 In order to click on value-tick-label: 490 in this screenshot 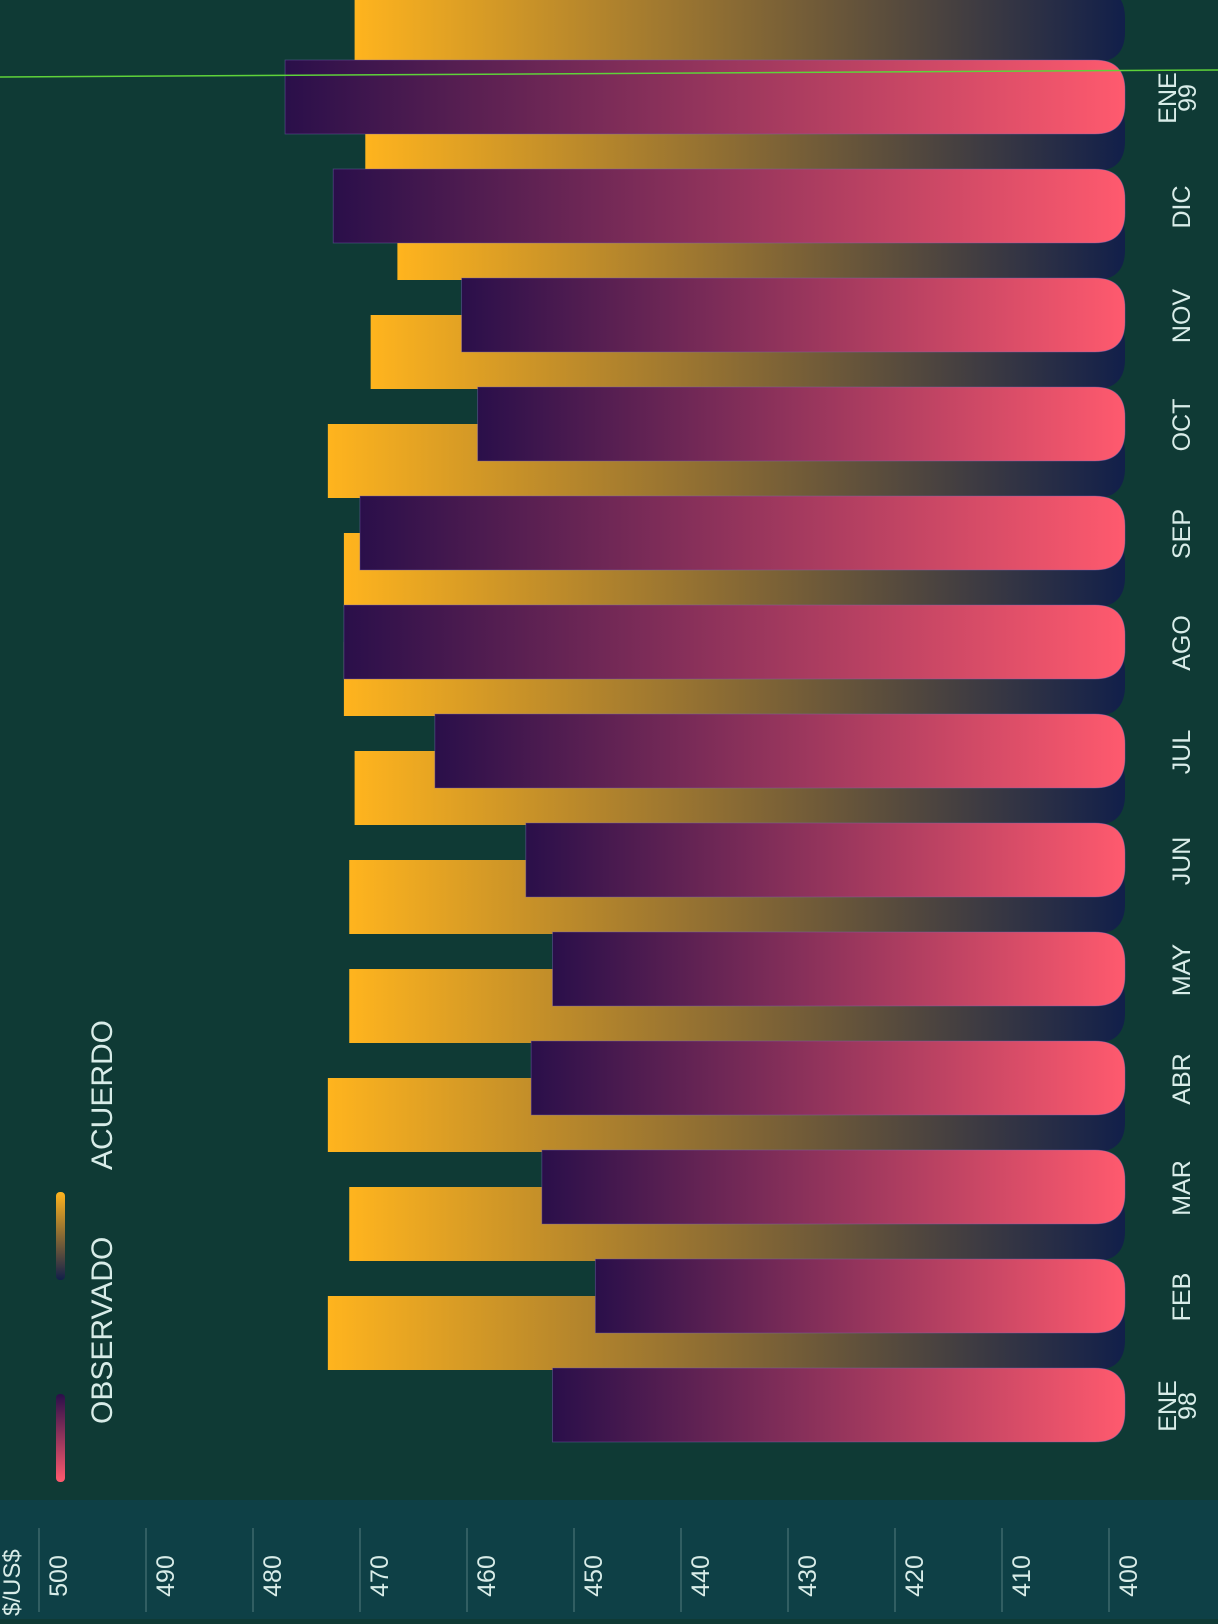, I will do `click(166, 1576)`.